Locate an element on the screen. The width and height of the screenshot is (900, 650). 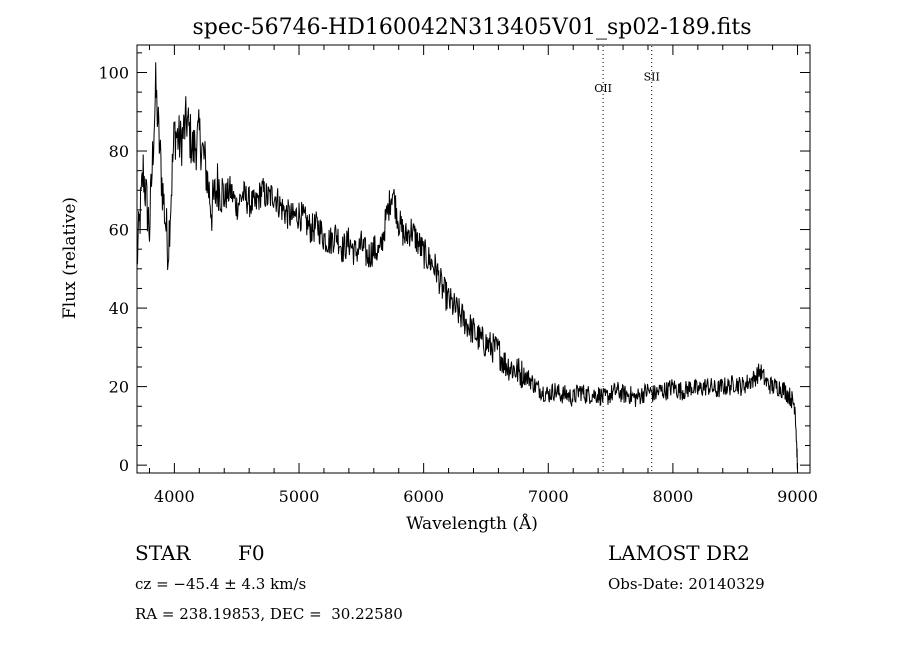
x-axis-label: Wavelength (Å) is located at coordinates (472, 523).